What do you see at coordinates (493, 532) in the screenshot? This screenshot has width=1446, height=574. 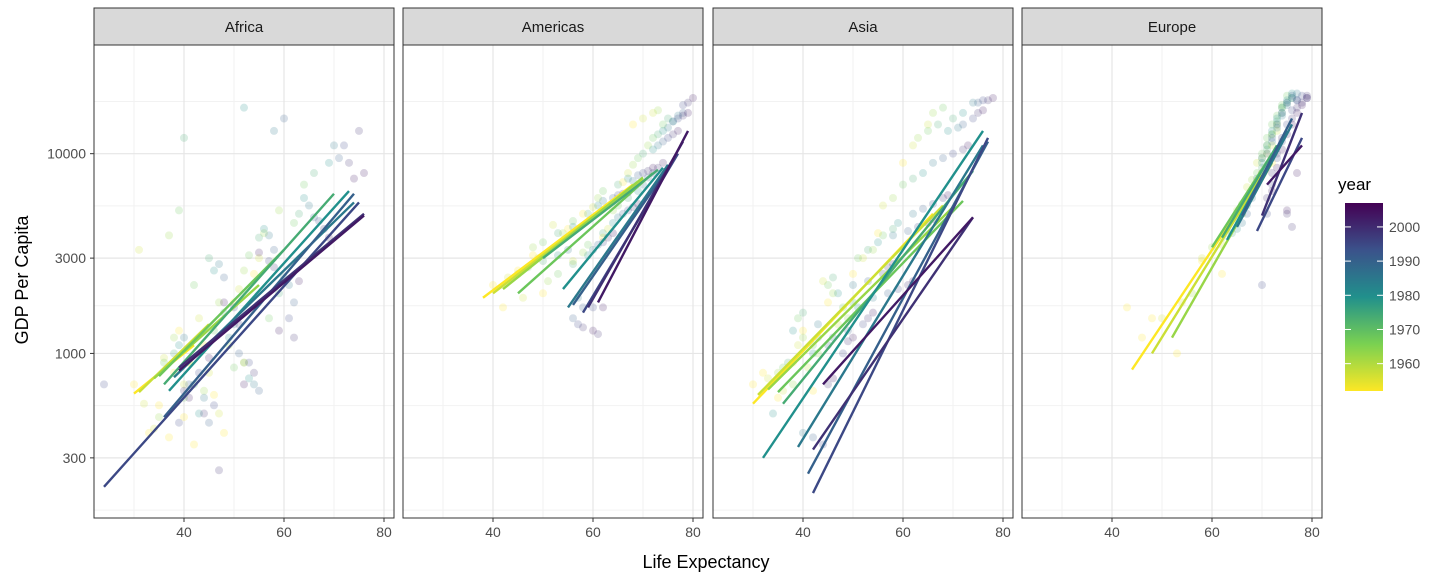 I see `x-tick-label: 40` at bounding box center [493, 532].